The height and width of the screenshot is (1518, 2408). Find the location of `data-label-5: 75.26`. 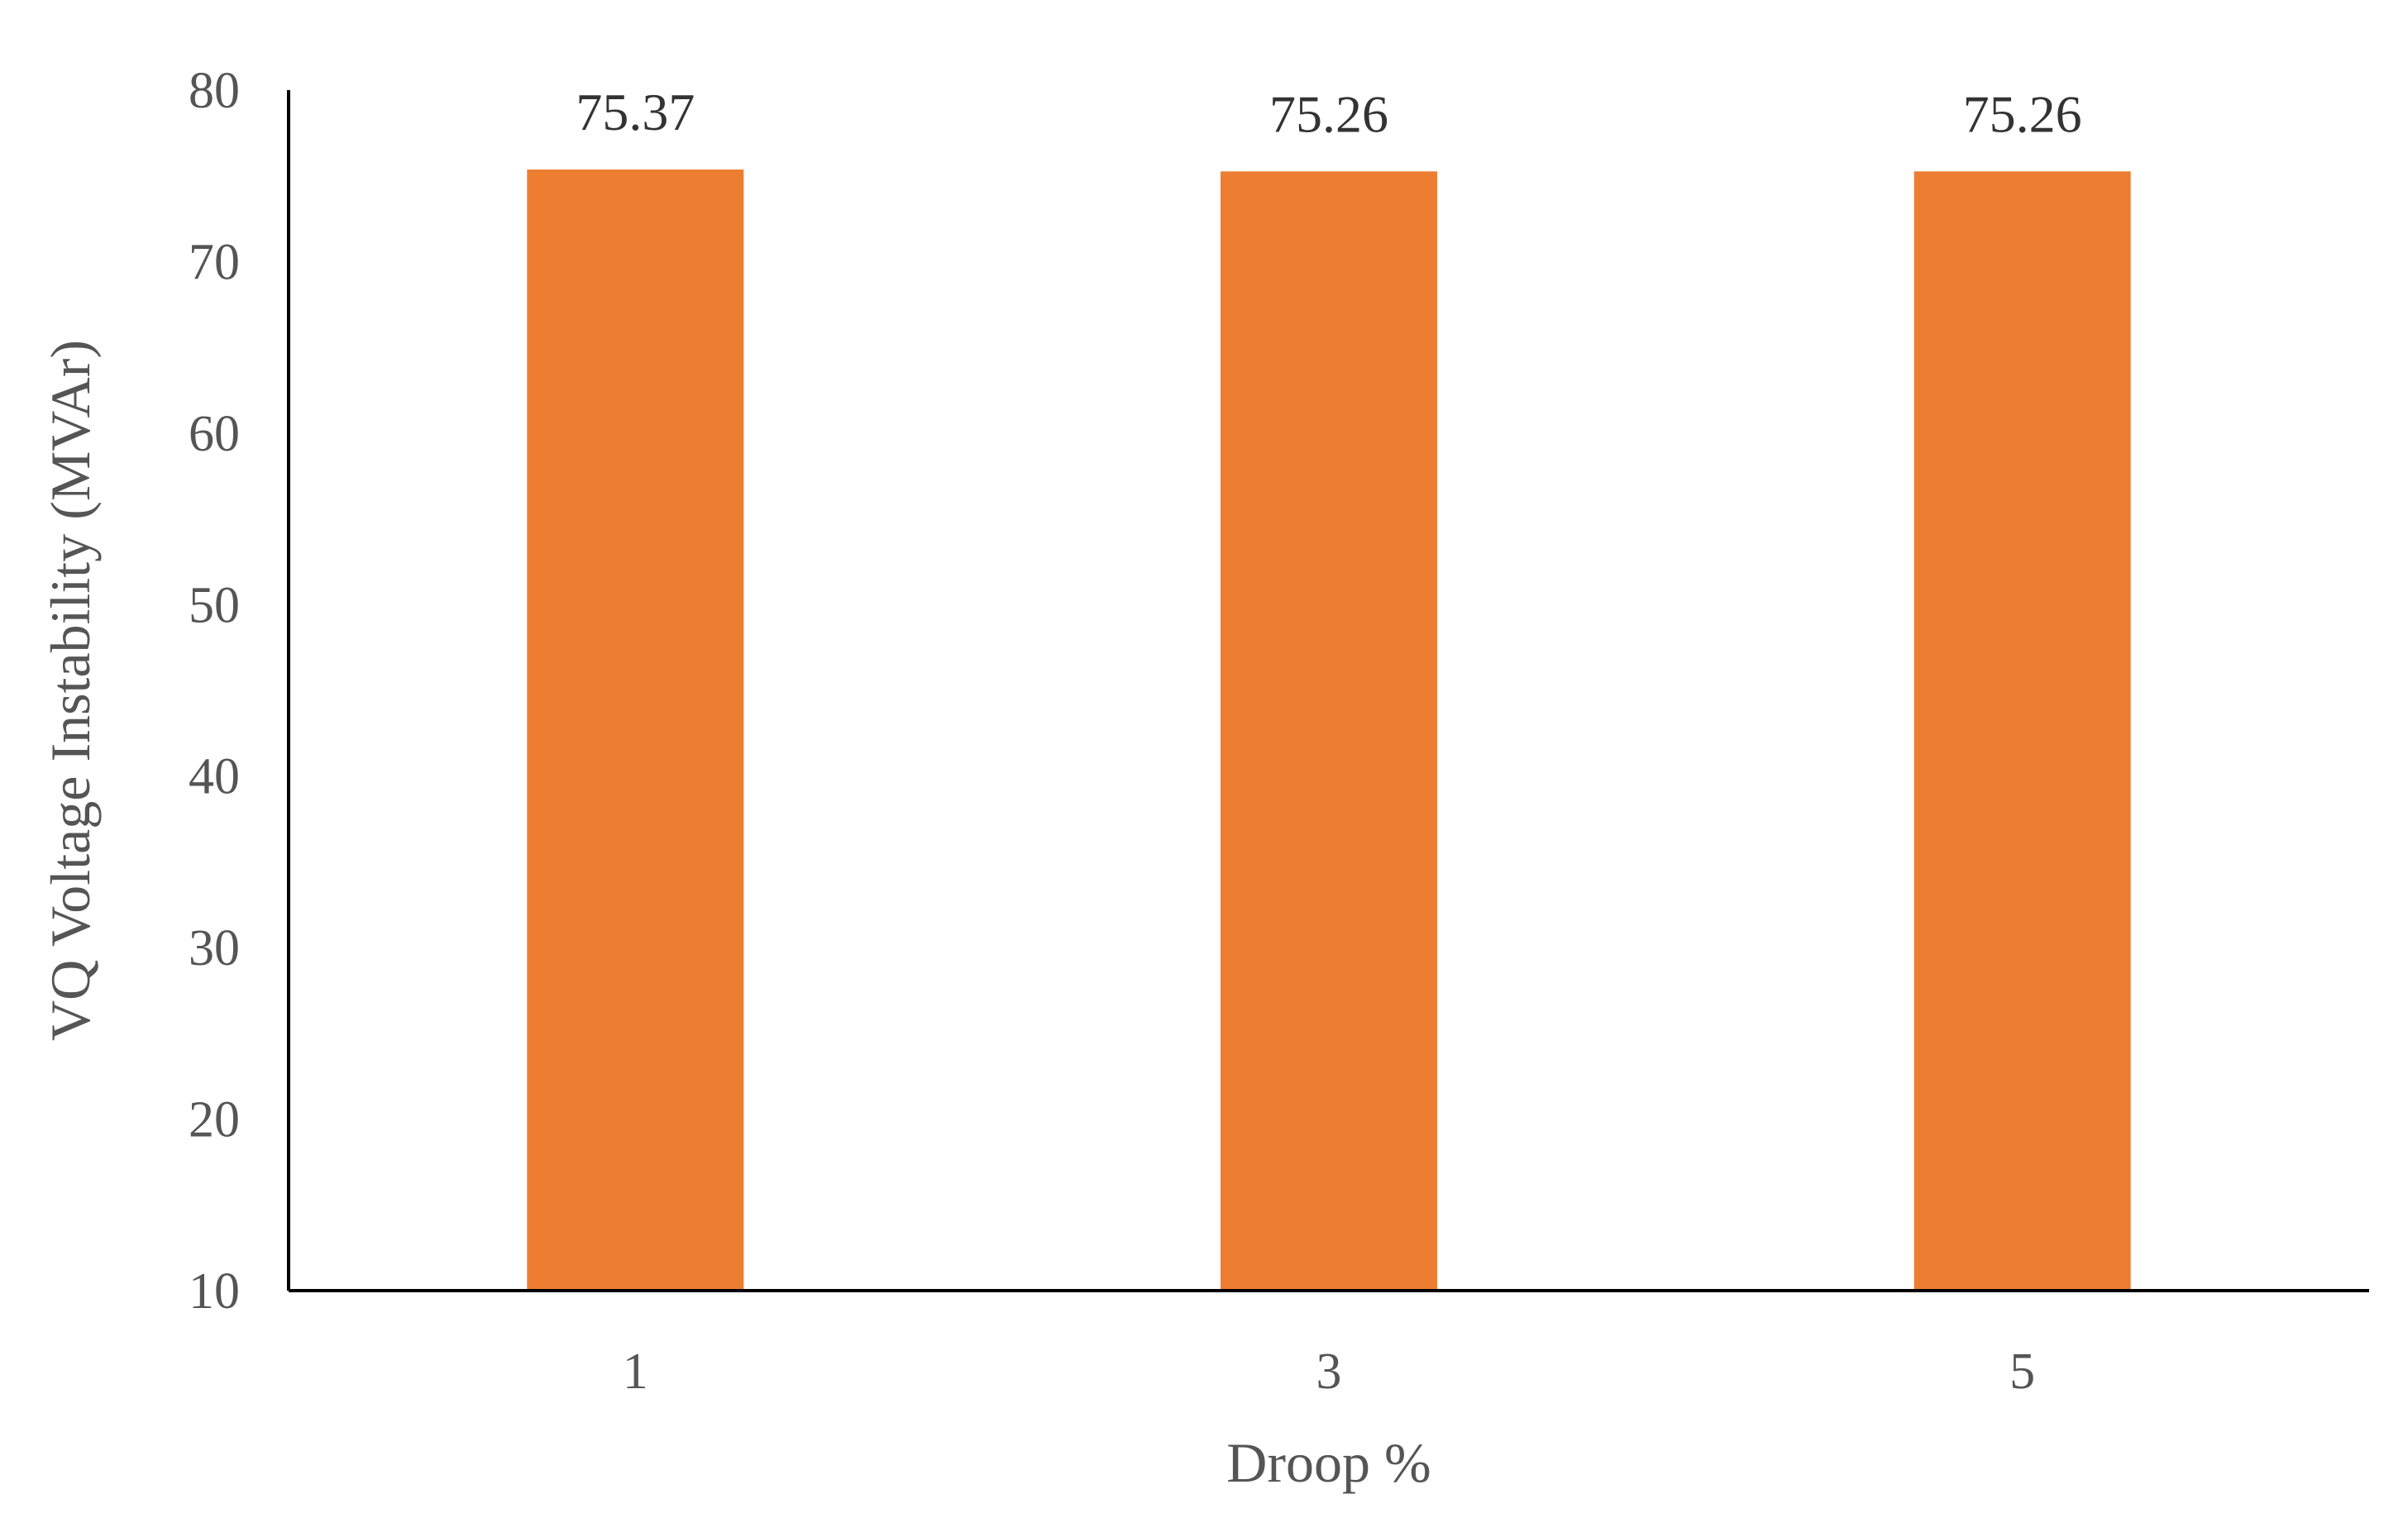

data-label-5: 75.26 is located at coordinates (2022, 113).